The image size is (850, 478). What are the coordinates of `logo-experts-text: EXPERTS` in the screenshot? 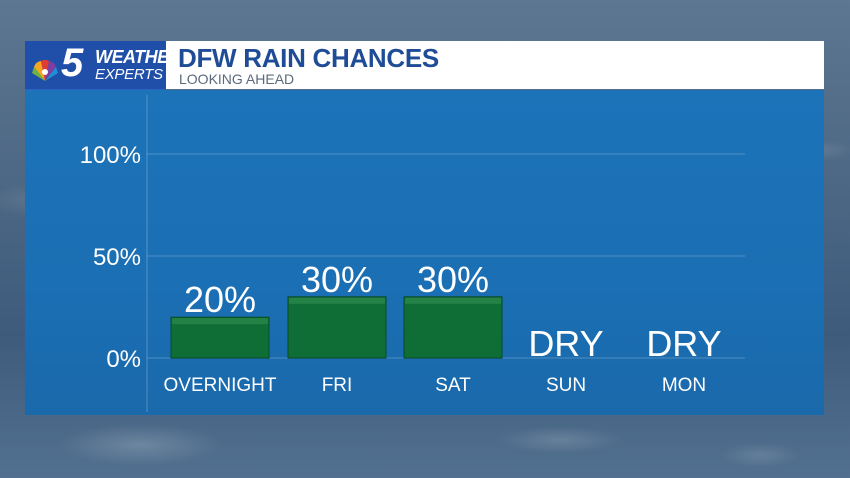 It's located at (129, 74).